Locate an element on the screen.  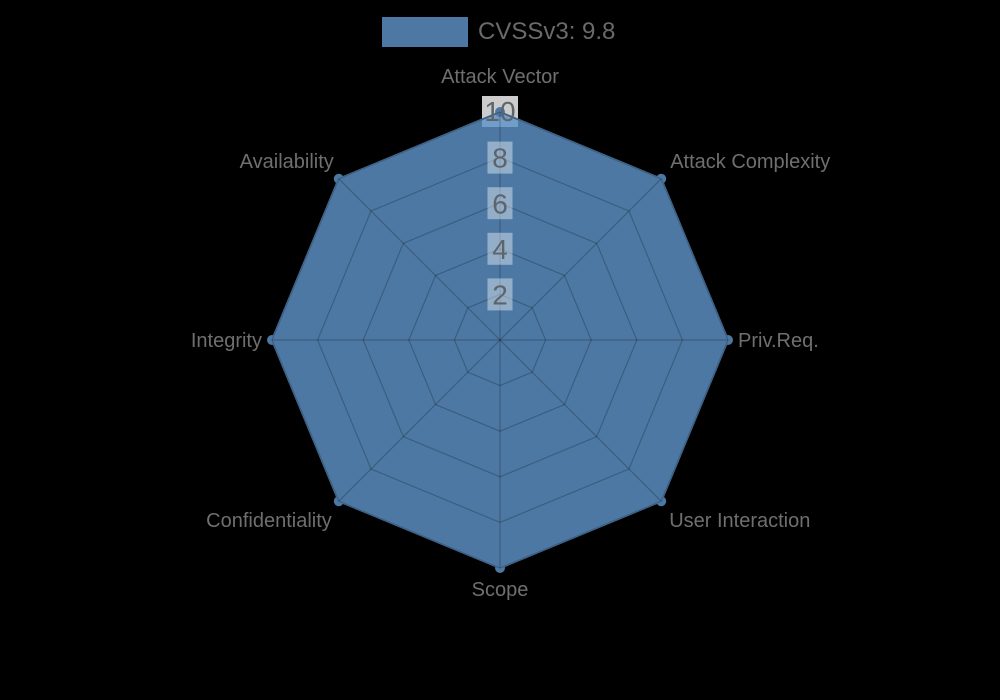
axis-label-priv-req: Priv.Req. is located at coordinates (778, 341).